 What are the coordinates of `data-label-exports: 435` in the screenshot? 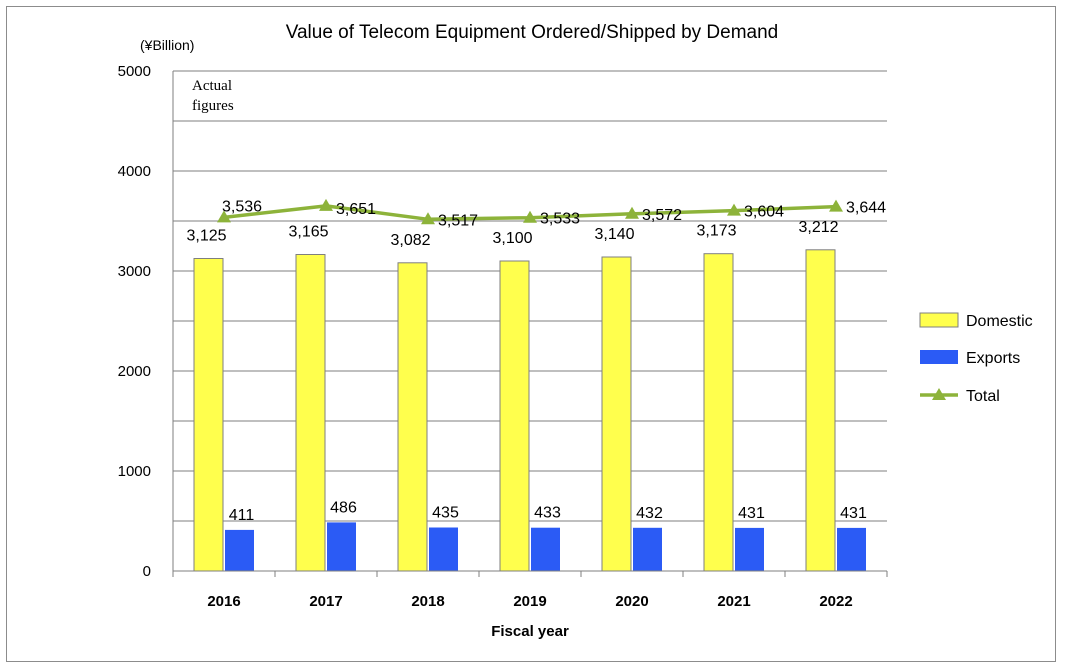 It's located at (445, 513).